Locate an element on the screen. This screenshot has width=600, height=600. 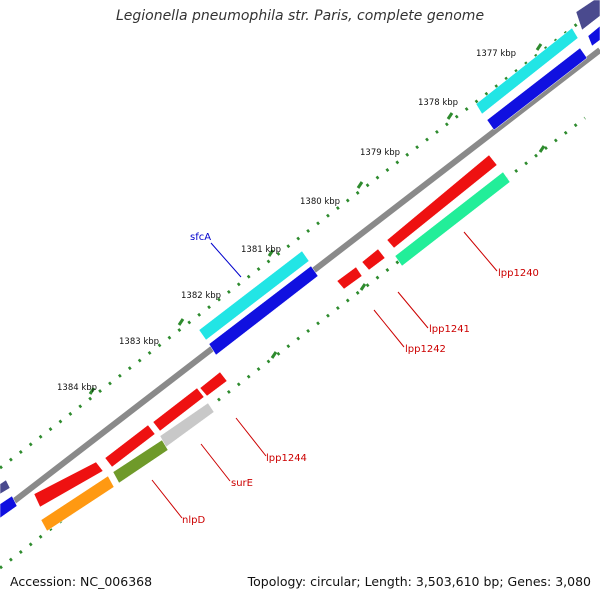
gene-olive-surE is located at coordinates (140, 461).